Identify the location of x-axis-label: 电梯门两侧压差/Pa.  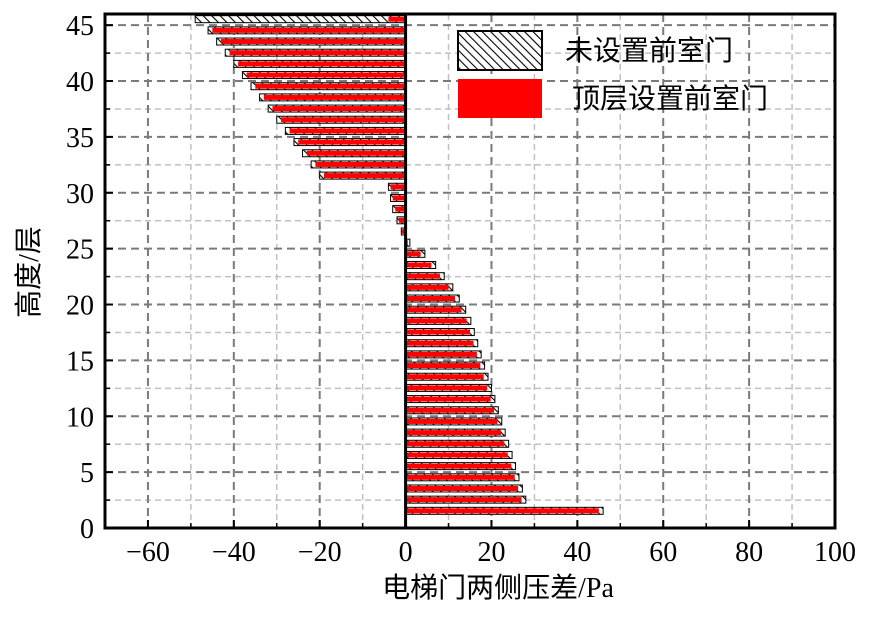
(498, 588).